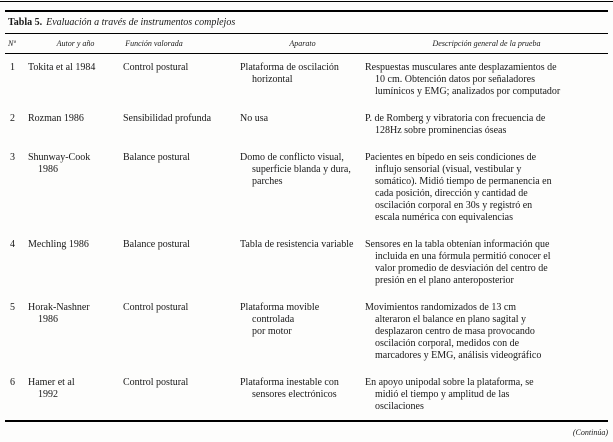  Describe the element at coordinates (289, 73) in the screenshot. I see `cell-aparato: Plataforma de oscilación horizontal` at that location.